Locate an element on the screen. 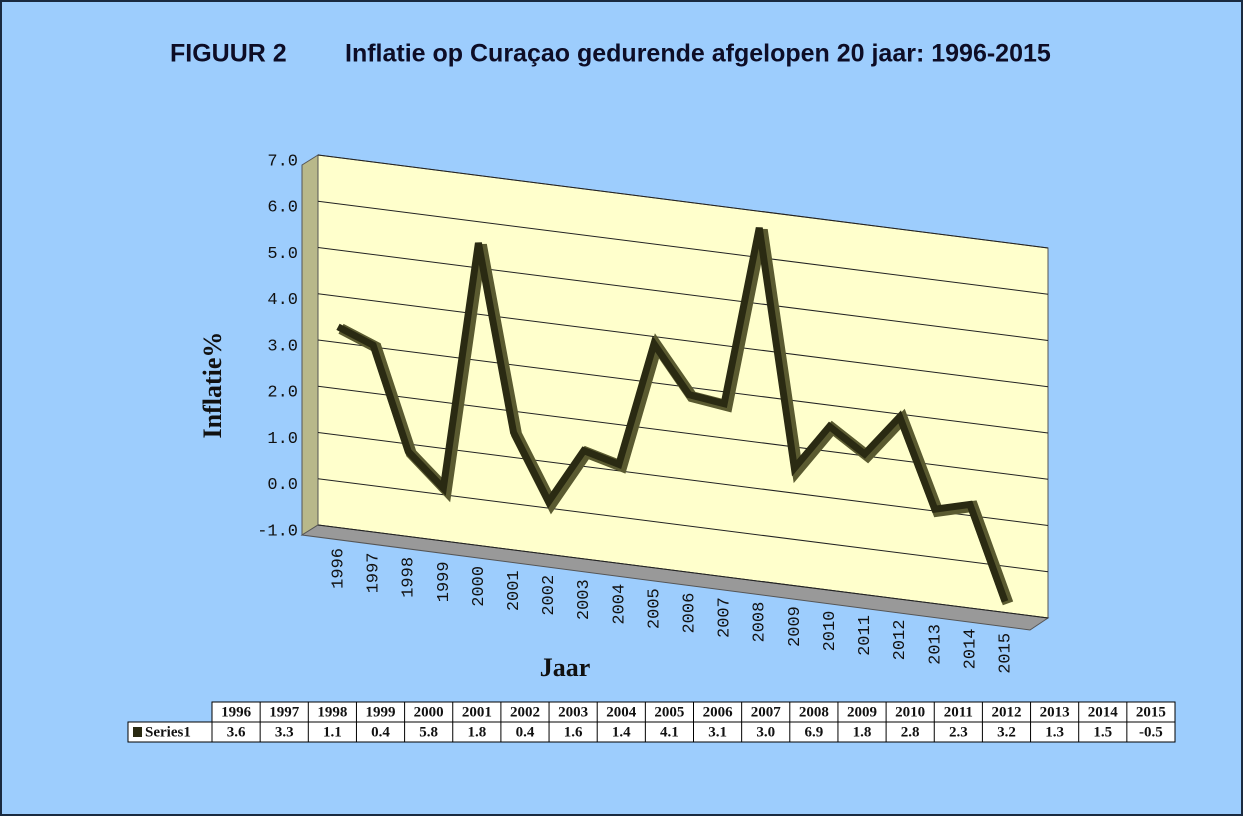 This screenshot has height=821, width=1243. y-tick-label: -1.0 is located at coordinates (277, 531).